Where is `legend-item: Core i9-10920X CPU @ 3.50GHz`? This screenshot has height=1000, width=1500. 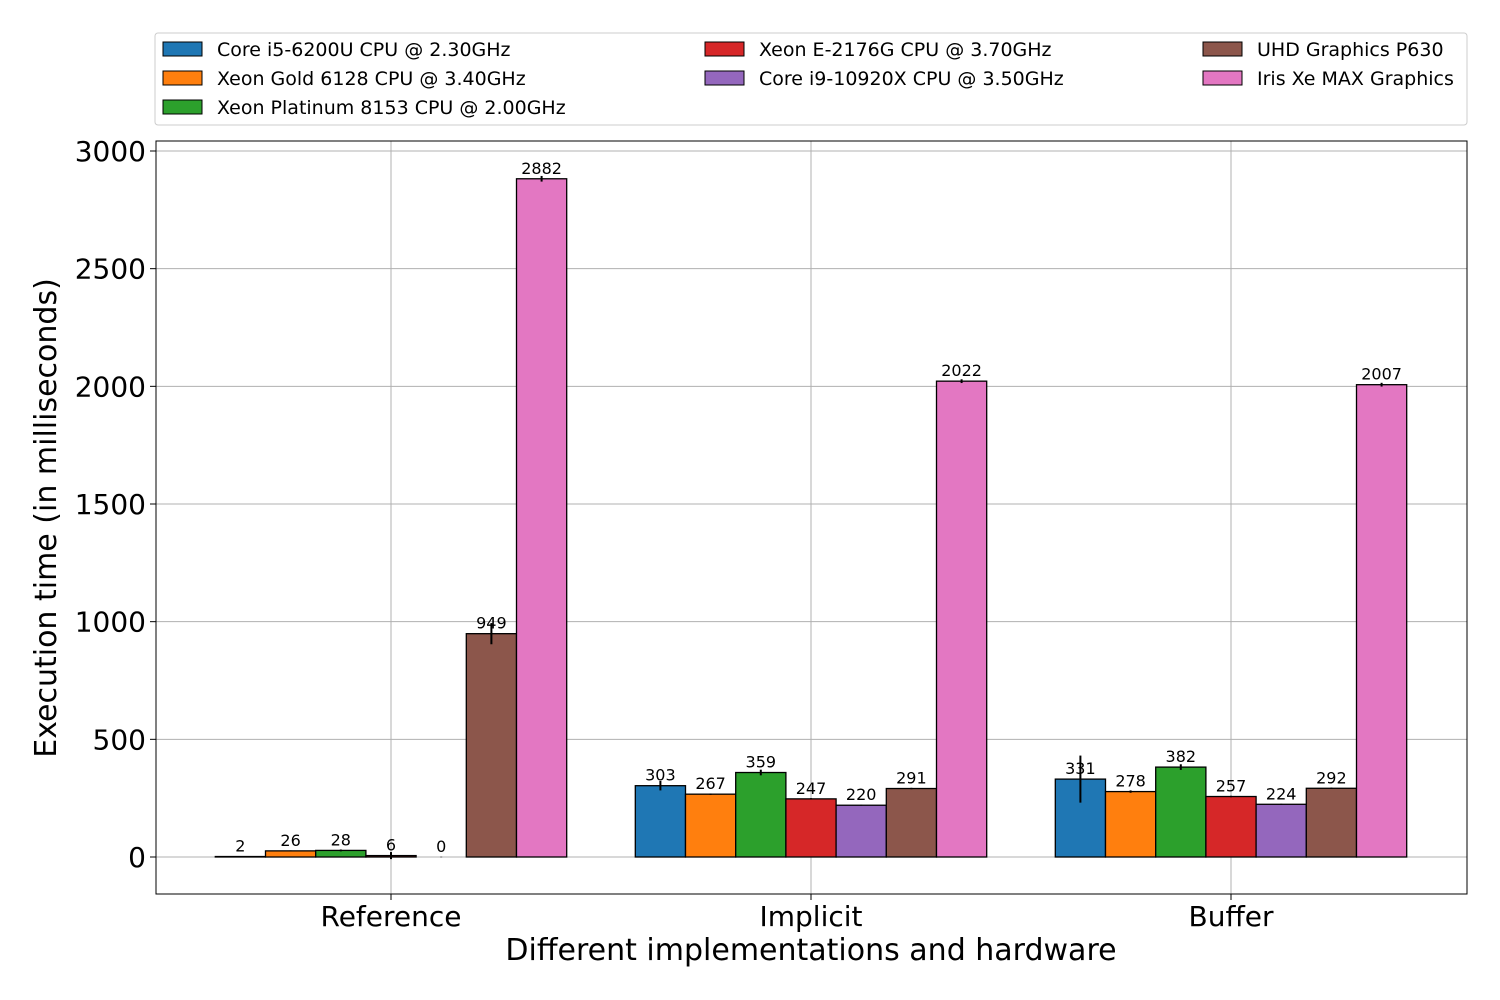 legend-item: Core i9-10920X CPU @ 3.50GHz is located at coordinates (884, 79).